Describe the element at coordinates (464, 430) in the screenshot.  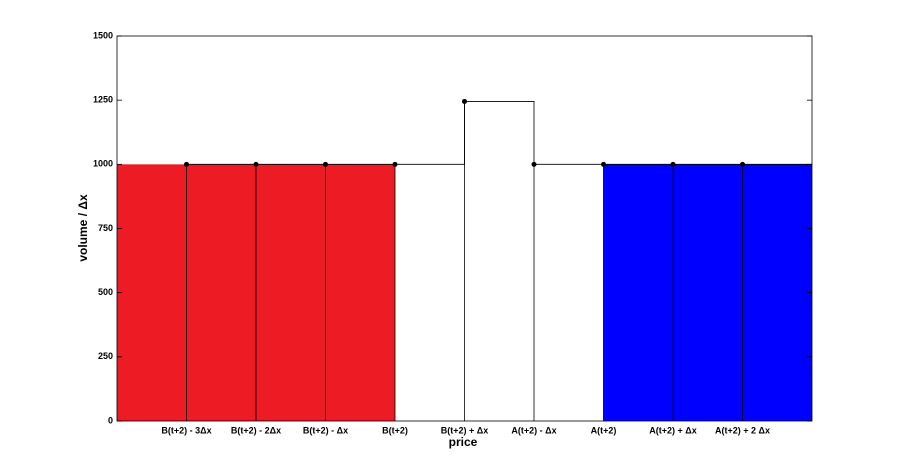
I see `x-tick-label: B(t+2) + Δx` at that location.